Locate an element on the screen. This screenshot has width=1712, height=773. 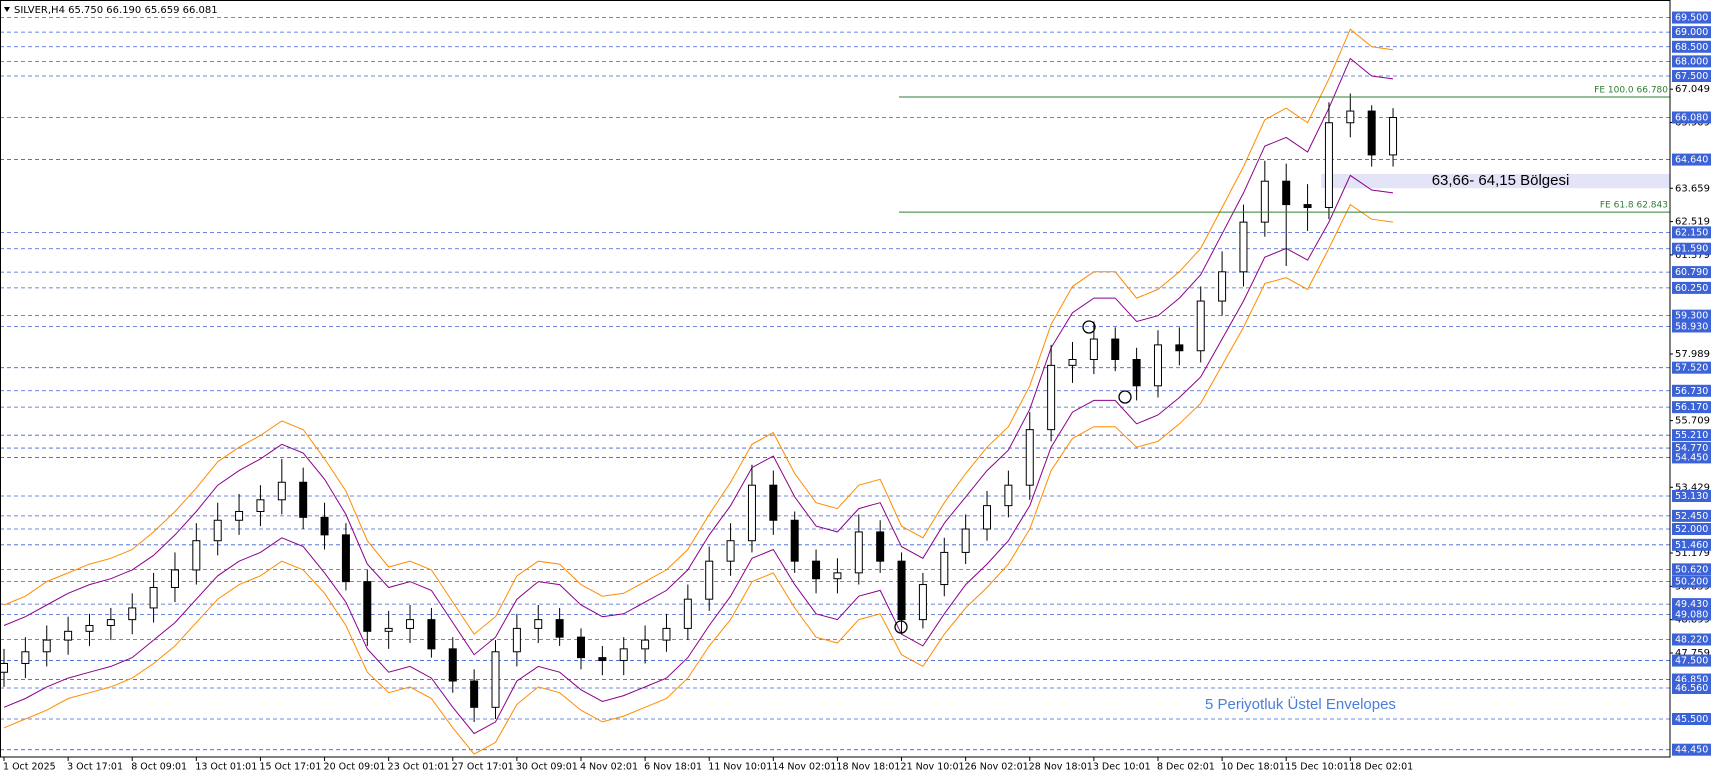
y-tick-label: 55.709 is located at coordinates (1692, 421).